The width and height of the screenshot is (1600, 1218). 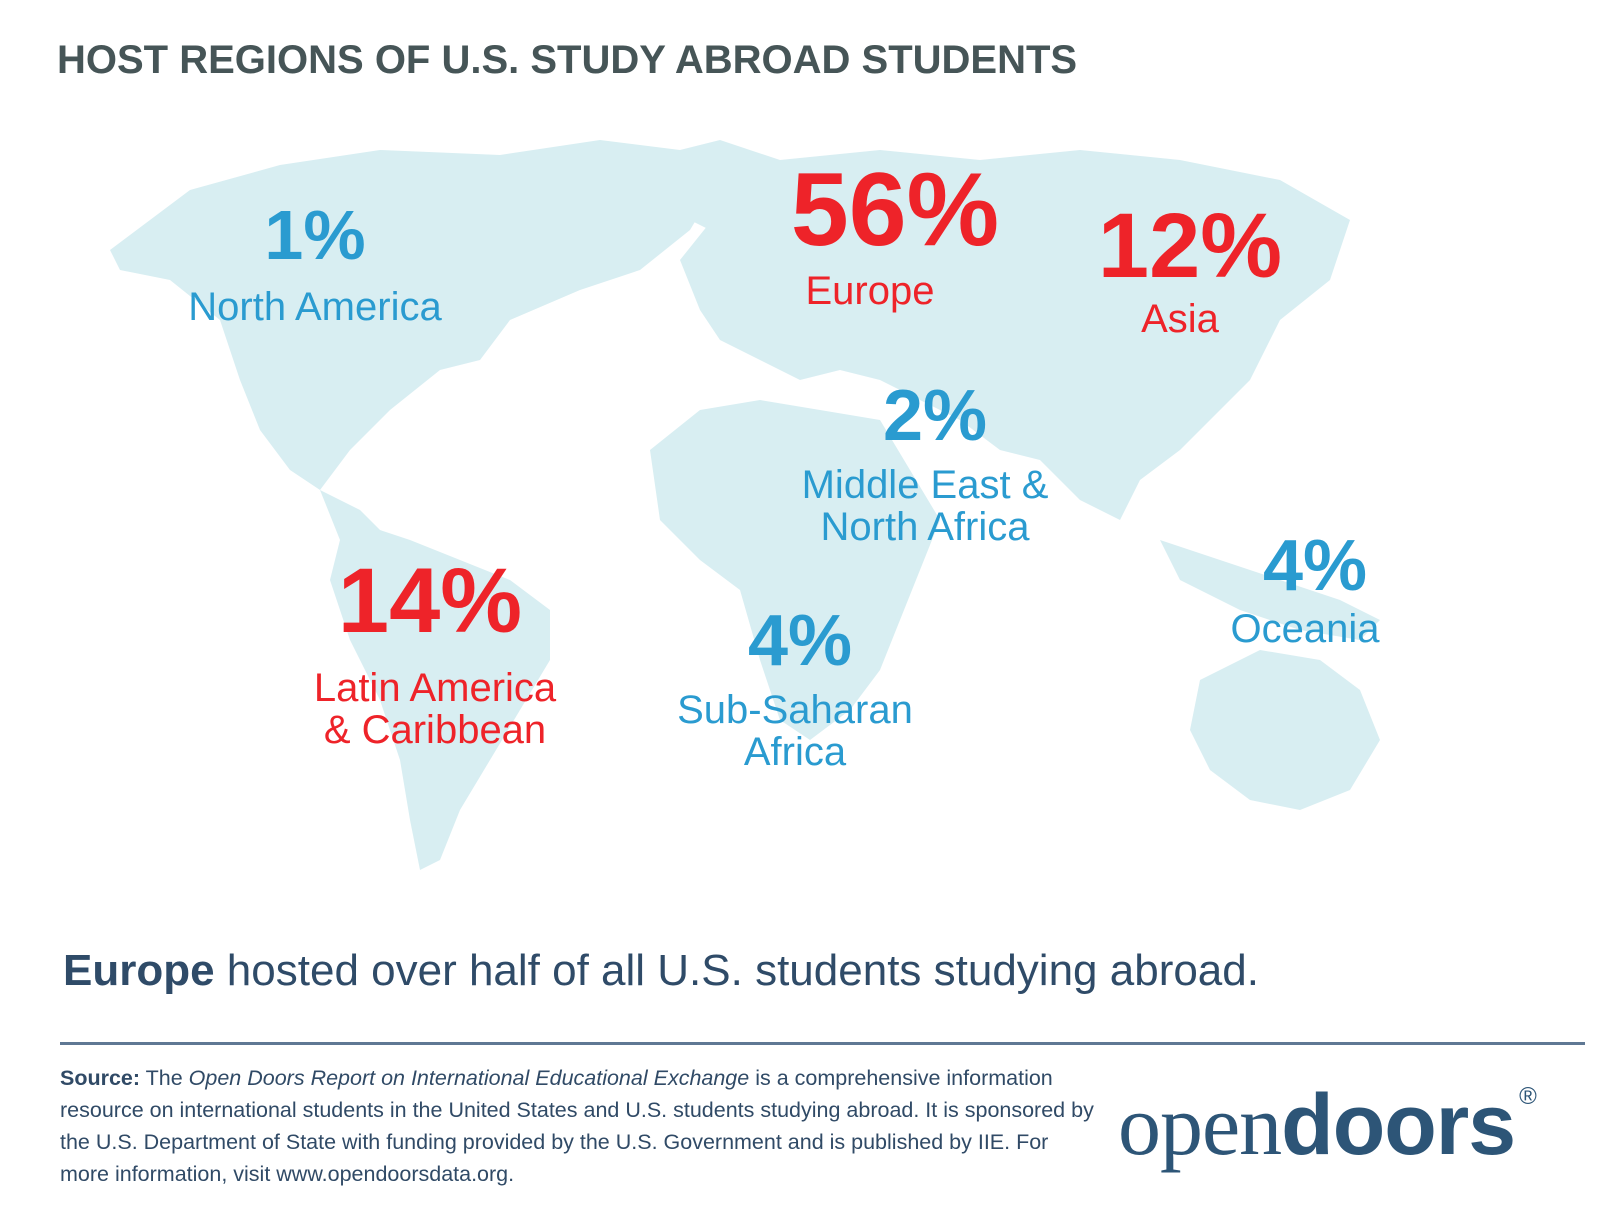 I want to click on north-america-label: North America, so click(x=315, y=307).